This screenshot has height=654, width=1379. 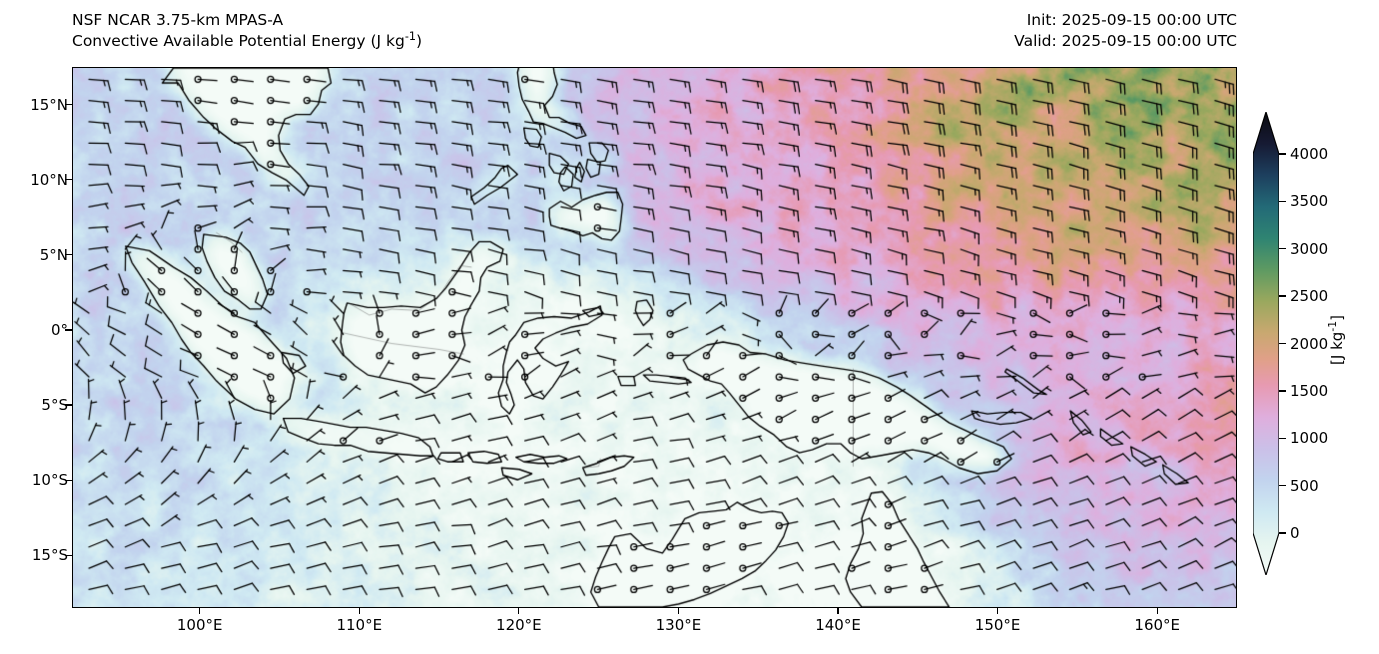 I want to click on ytick-label-10°S: 10°S, so click(x=49, y=480).